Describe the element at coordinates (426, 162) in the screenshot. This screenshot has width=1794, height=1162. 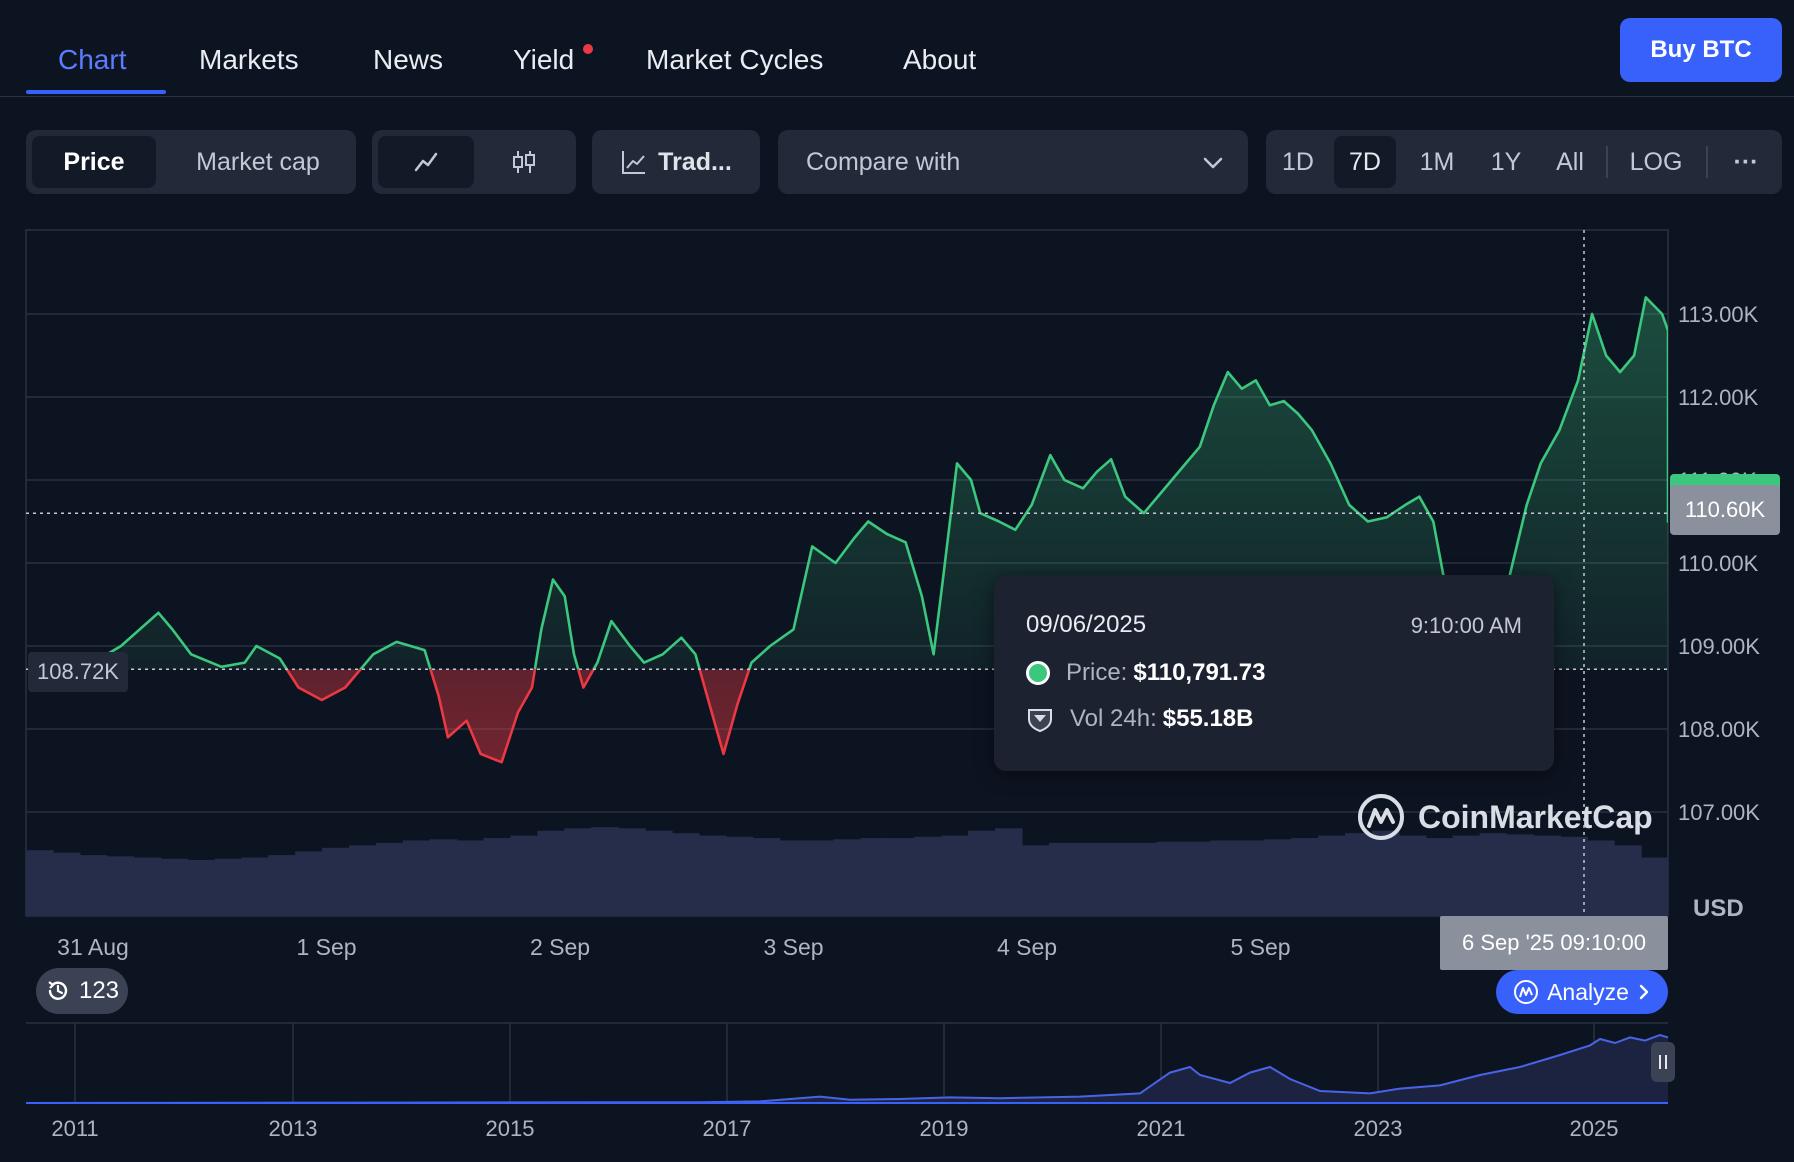
I see `line-chart-button` at that location.